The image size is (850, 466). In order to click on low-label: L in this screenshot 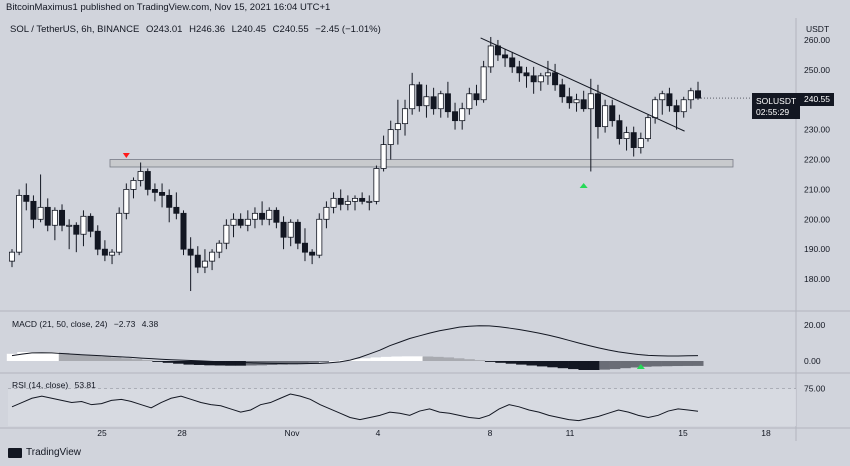, I will do `click(234, 29)`.